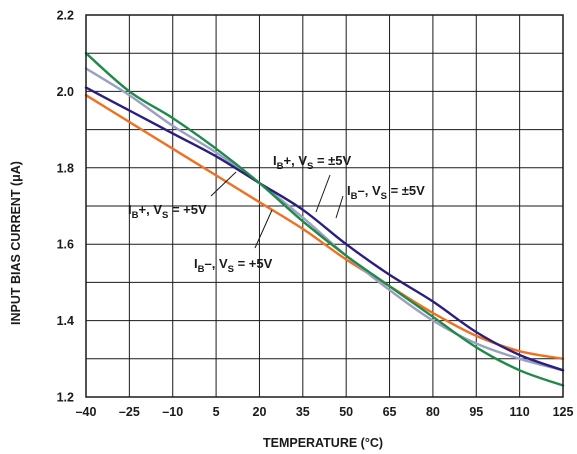  I want to click on x-tick-label-11: 125, so click(563, 412).